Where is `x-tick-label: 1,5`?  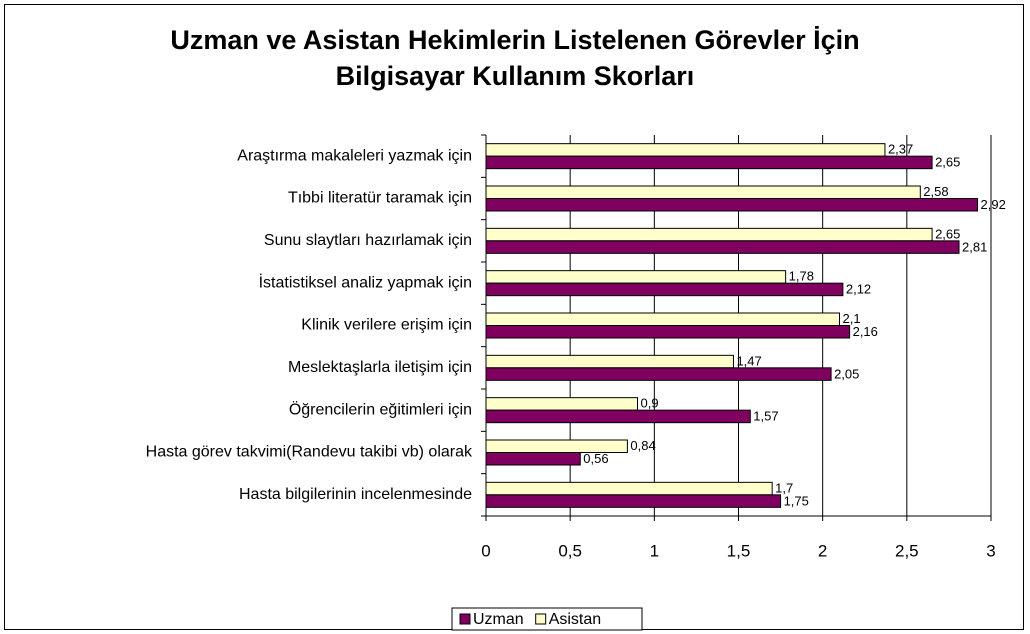
x-tick-label: 1,5 is located at coordinates (739, 550).